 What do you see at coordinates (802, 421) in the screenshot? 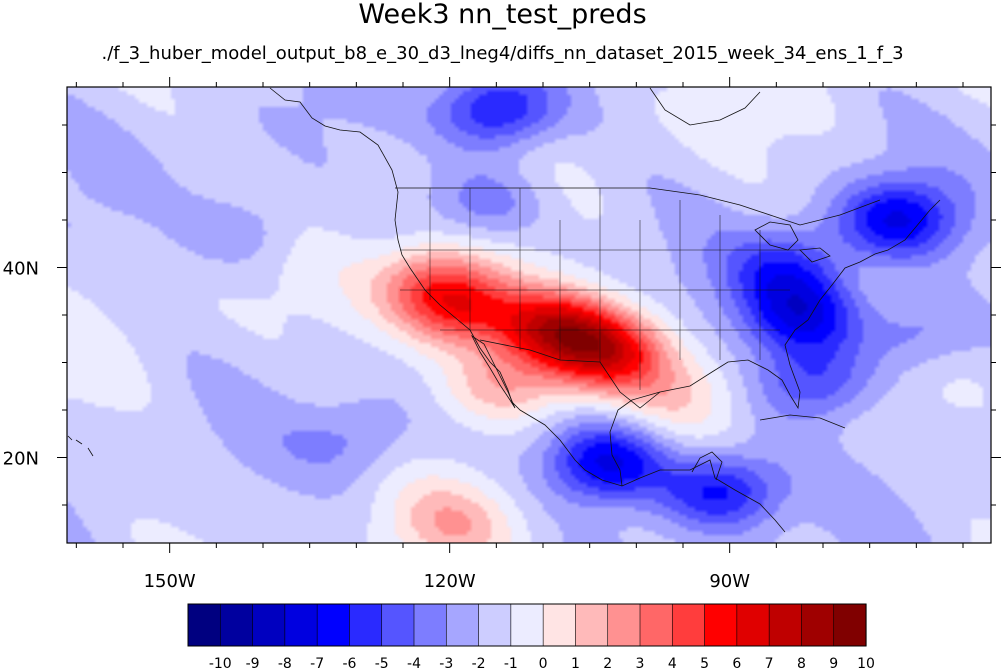
I see `cuba` at bounding box center [802, 421].